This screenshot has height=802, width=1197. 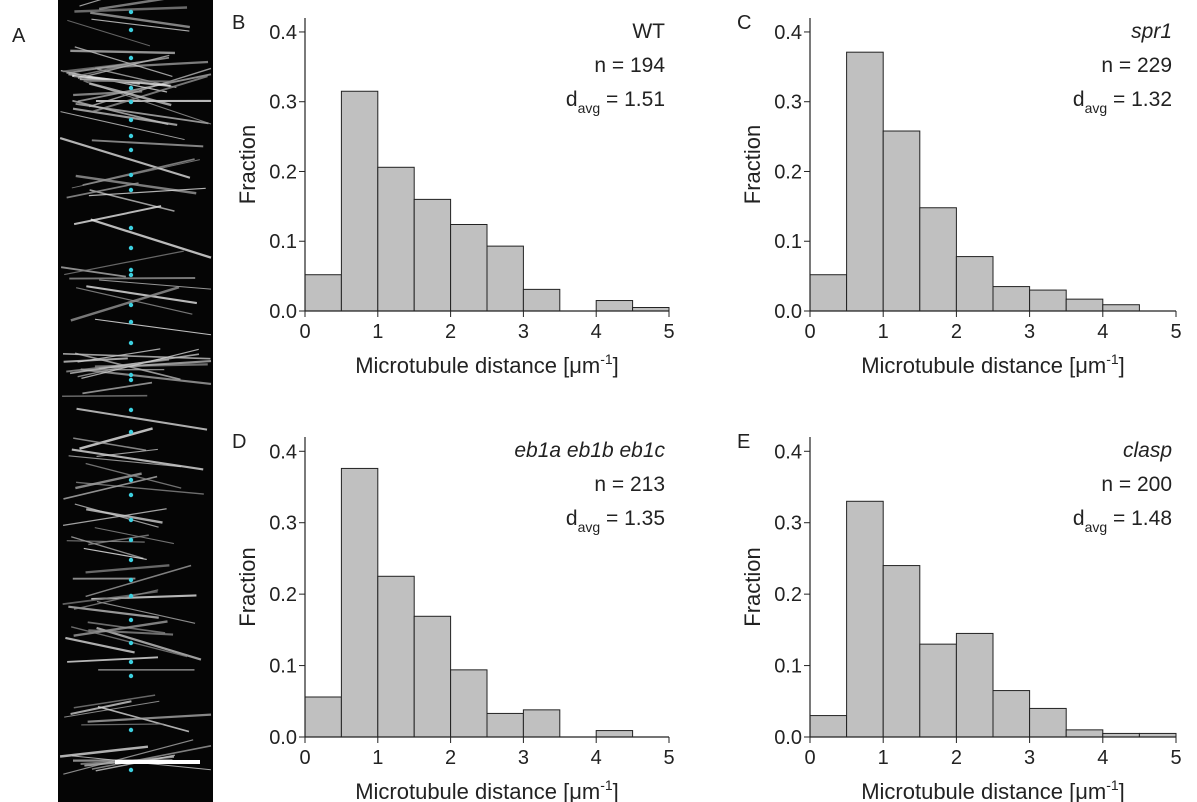 I want to click on annotation-n: n = 229, so click(x=1136, y=65).